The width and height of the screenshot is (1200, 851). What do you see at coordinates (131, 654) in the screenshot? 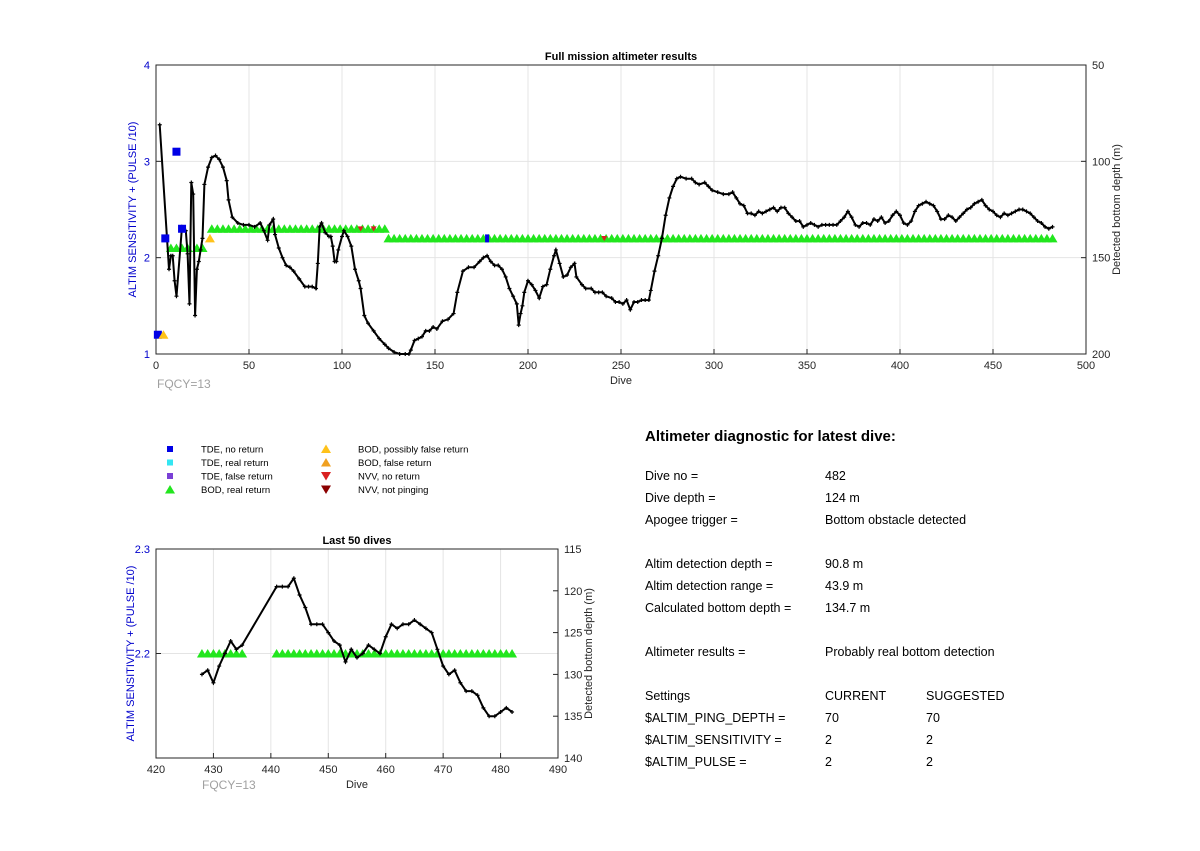
I see `y-axis-label: ALTIM SENSITIVITY + (PULSE /10)` at bounding box center [131, 654].